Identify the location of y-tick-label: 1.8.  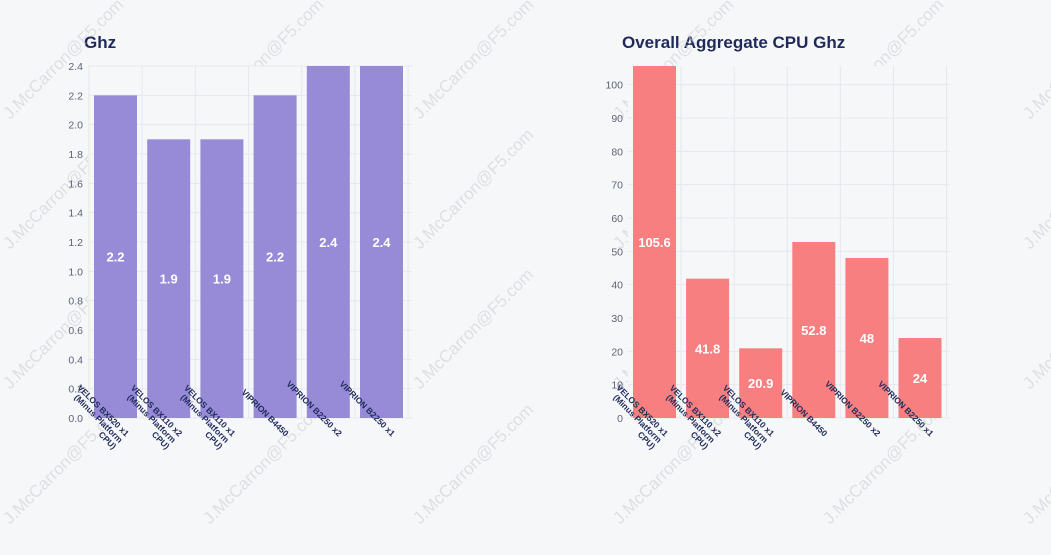
(75, 155).